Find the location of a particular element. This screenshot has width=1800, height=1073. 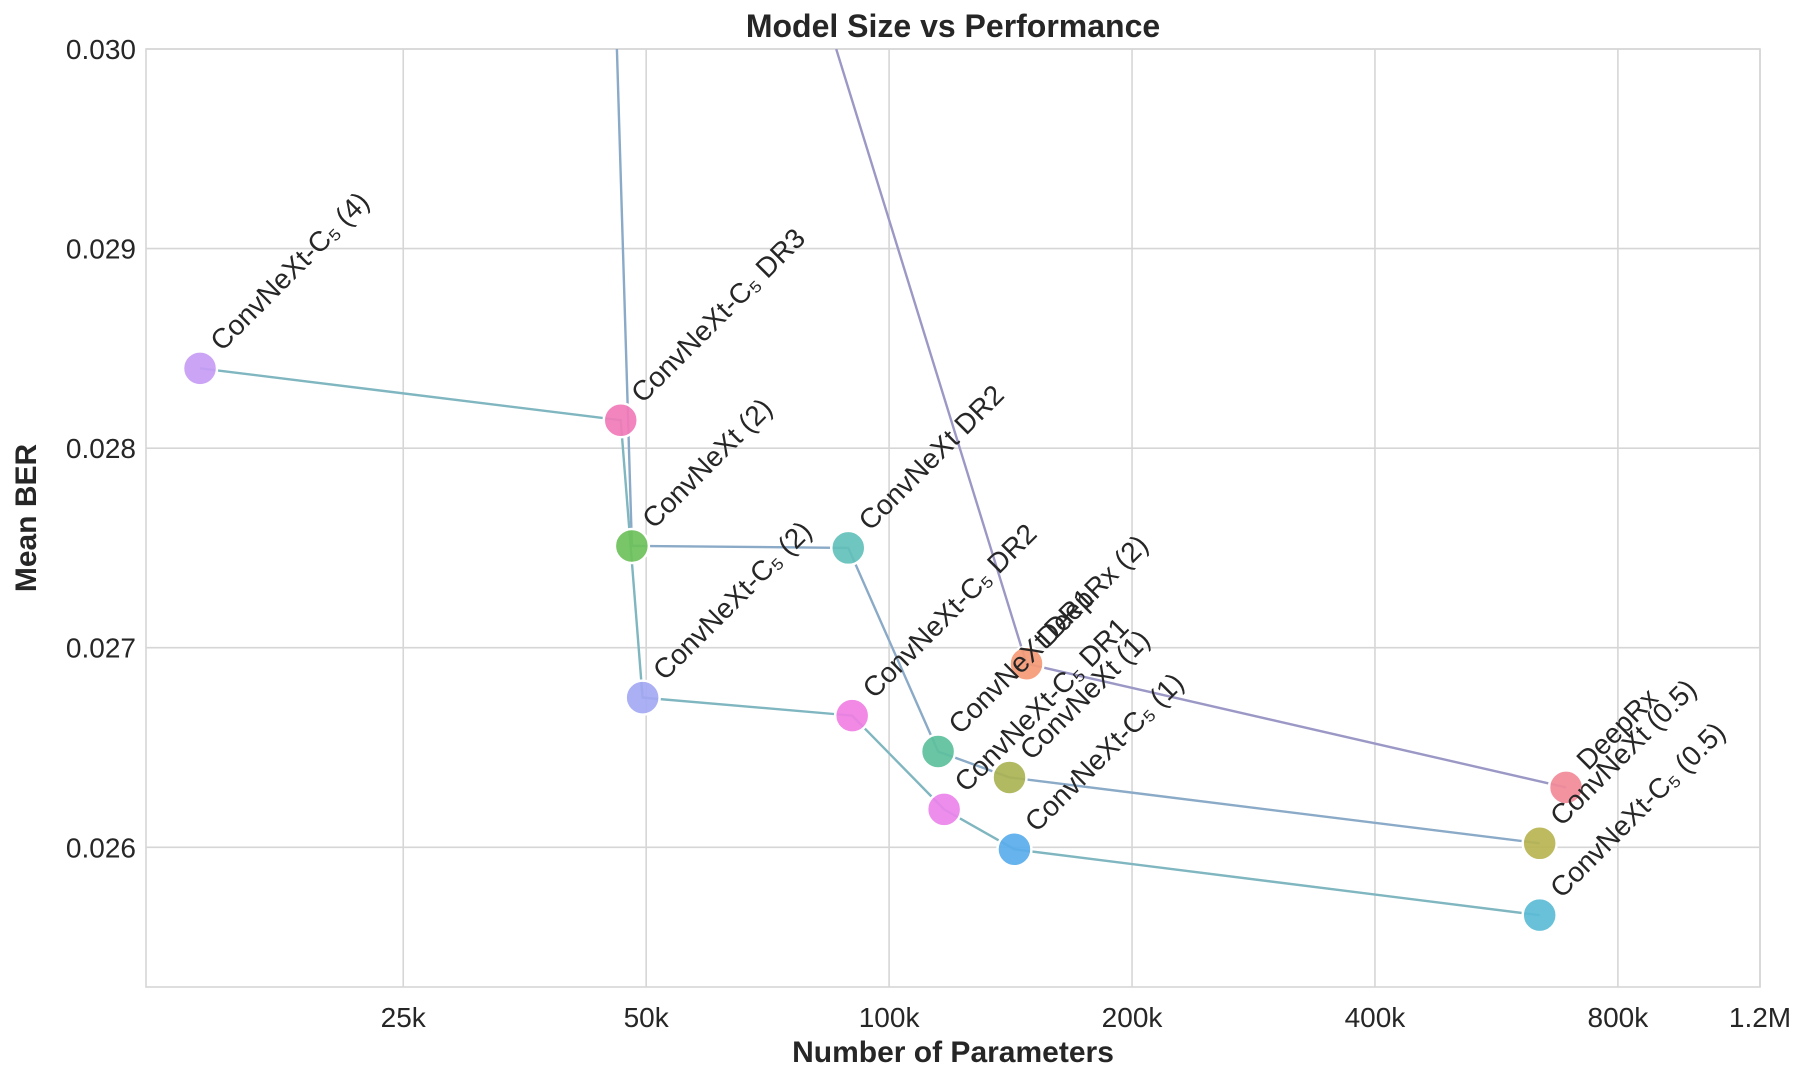

y-tick-label: 0.028 is located at coordinates (101, 448).